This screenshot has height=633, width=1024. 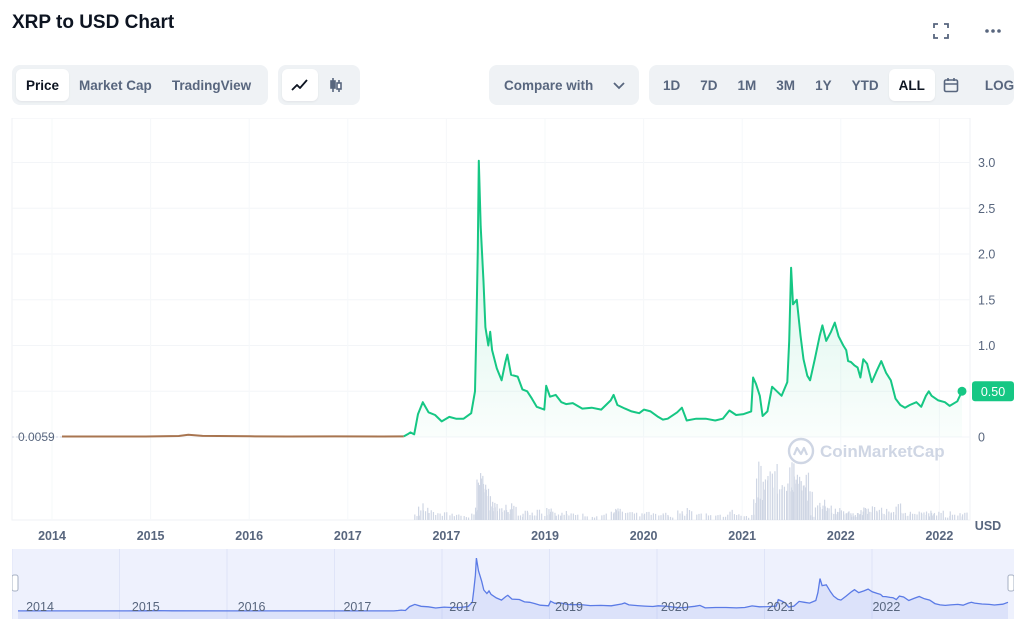 What do you see at coordinates (300, 85) in the screenshot?
I see `line-chart-icon` at bounding box center [300, 85].